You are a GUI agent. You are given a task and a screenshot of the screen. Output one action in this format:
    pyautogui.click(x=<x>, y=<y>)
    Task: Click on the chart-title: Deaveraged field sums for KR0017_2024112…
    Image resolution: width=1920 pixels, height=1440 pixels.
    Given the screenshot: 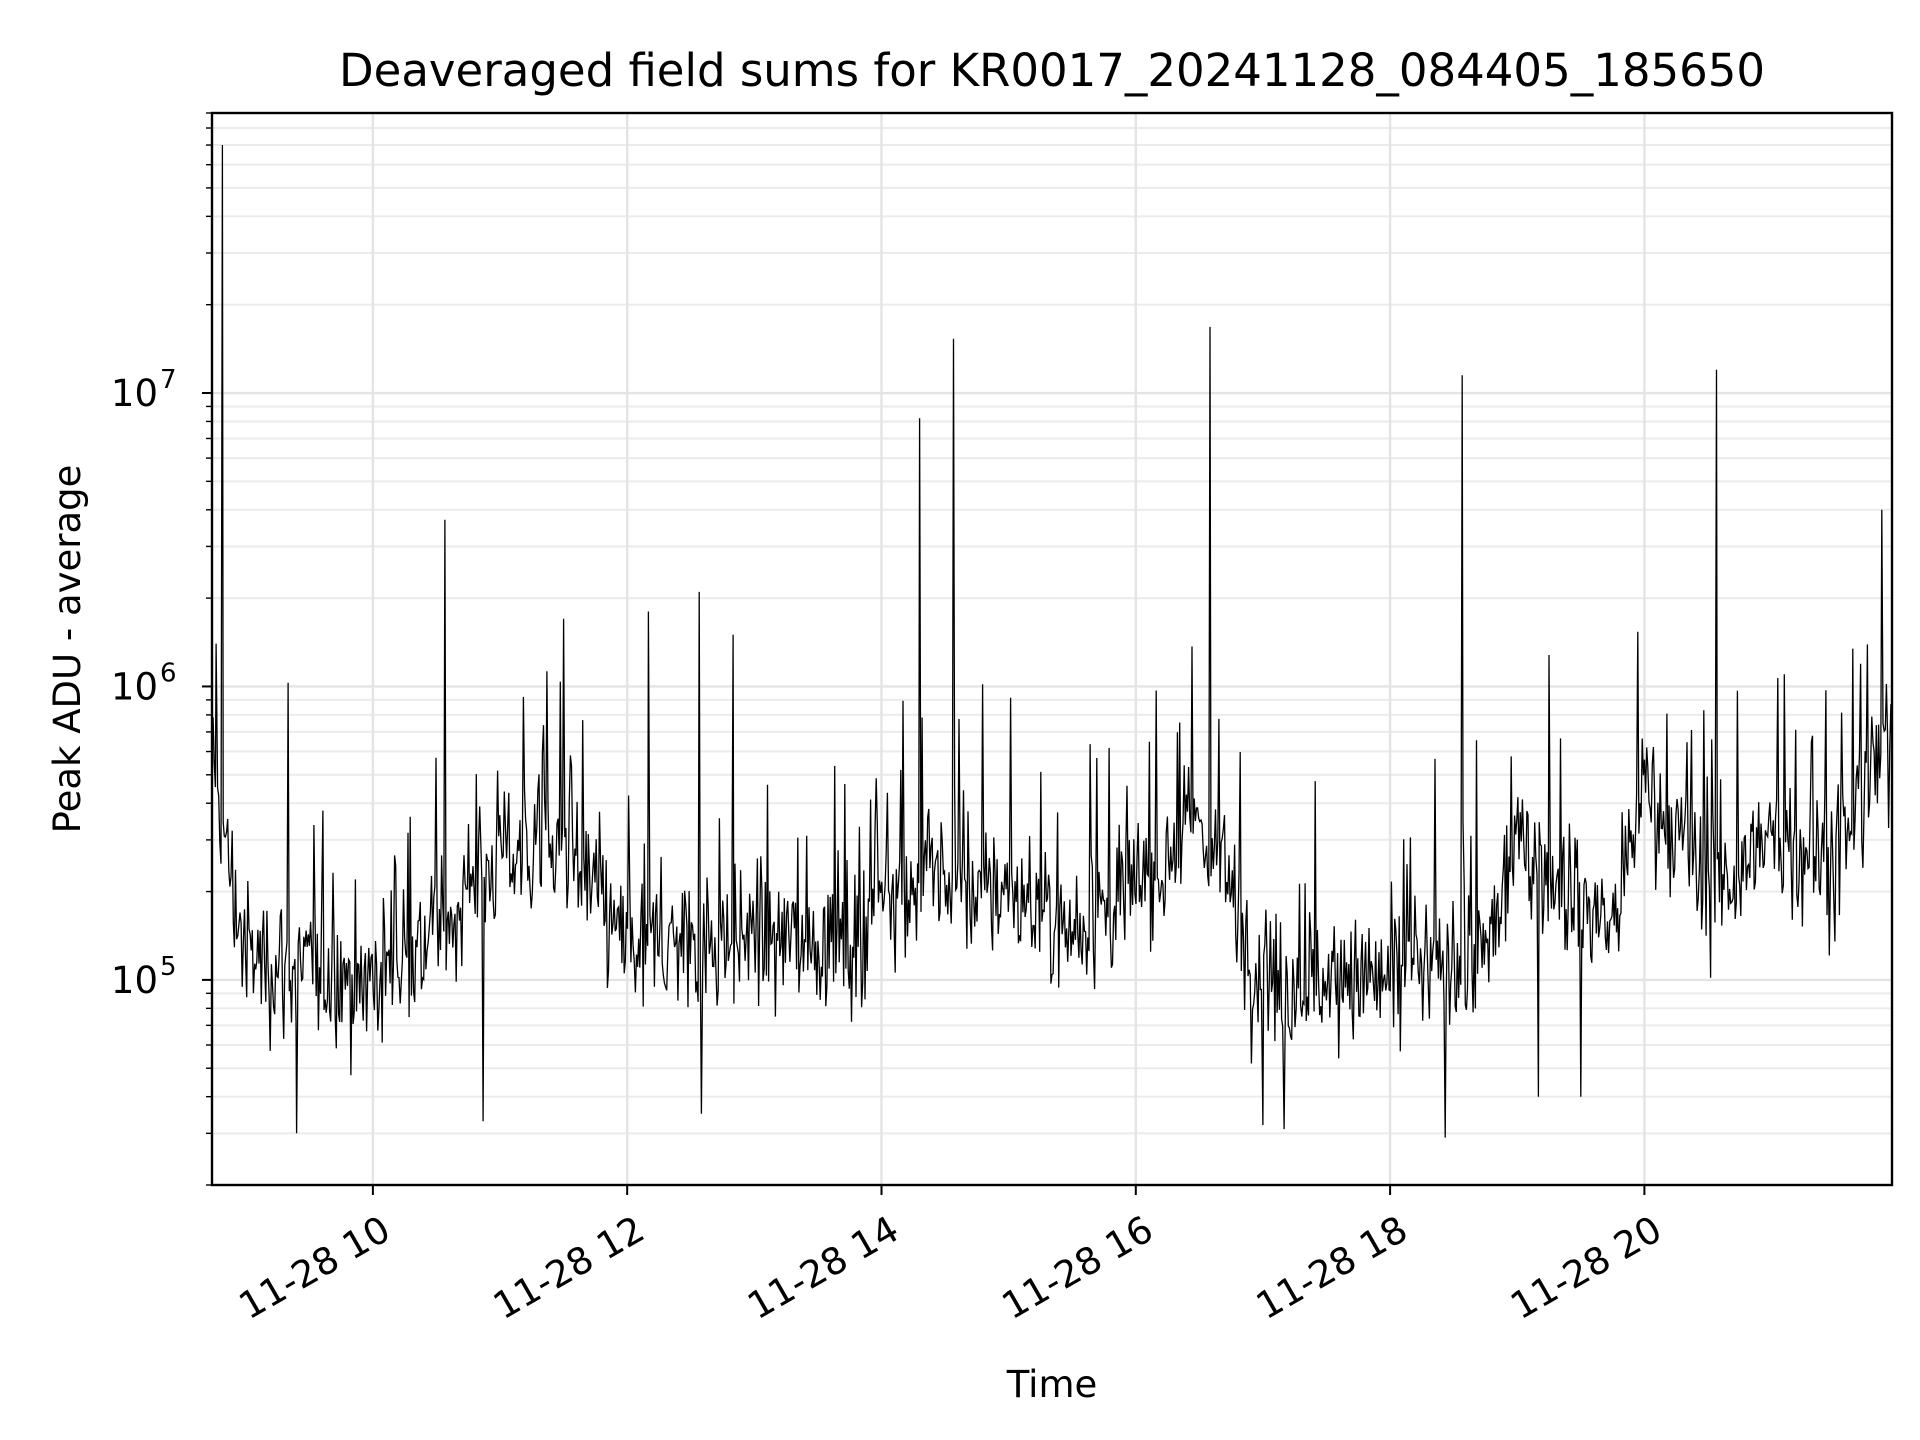 What is the action you would take?
    pyautogui.click(x=1052, y=70)
    